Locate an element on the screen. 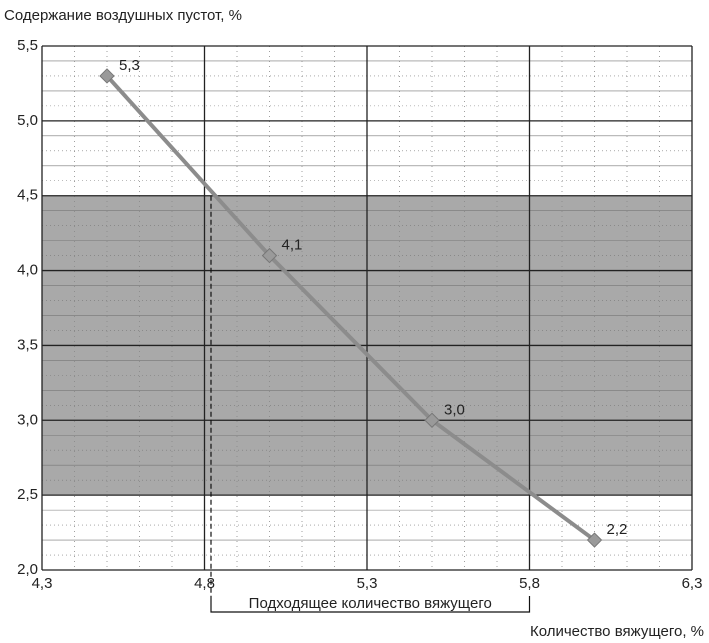 This screenshot has width=709, height=643. x-tick-label: 4,3 is located at coordinates (42, 583).